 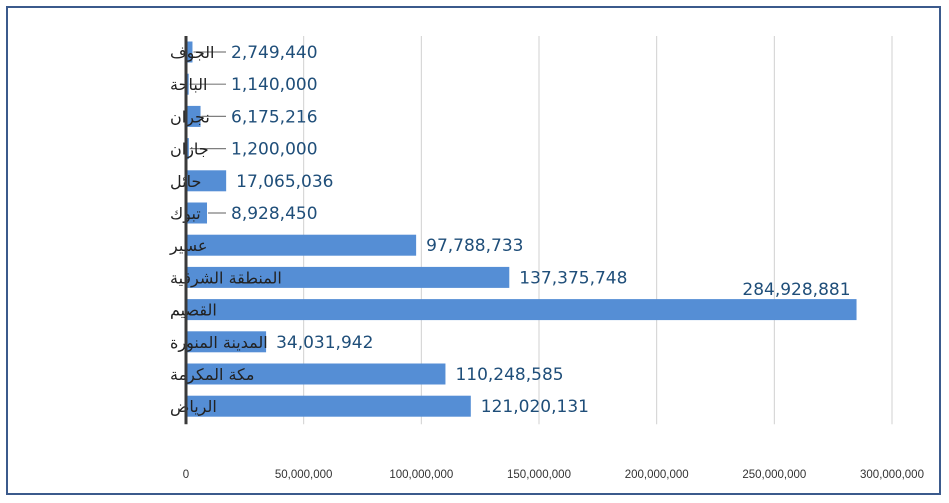 What do you see at coordinates (207, 132) in the screenshot?
I see `leader-lines` at bounding box center [207, 132].